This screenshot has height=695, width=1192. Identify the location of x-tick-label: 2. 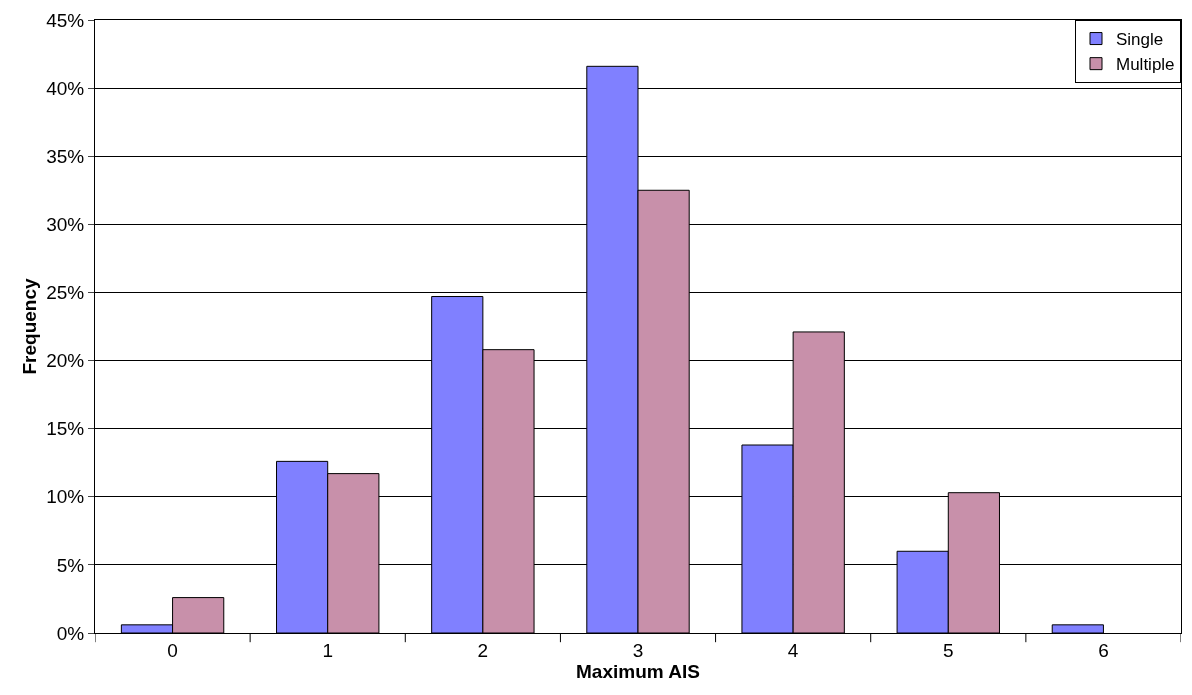
(483, 650).